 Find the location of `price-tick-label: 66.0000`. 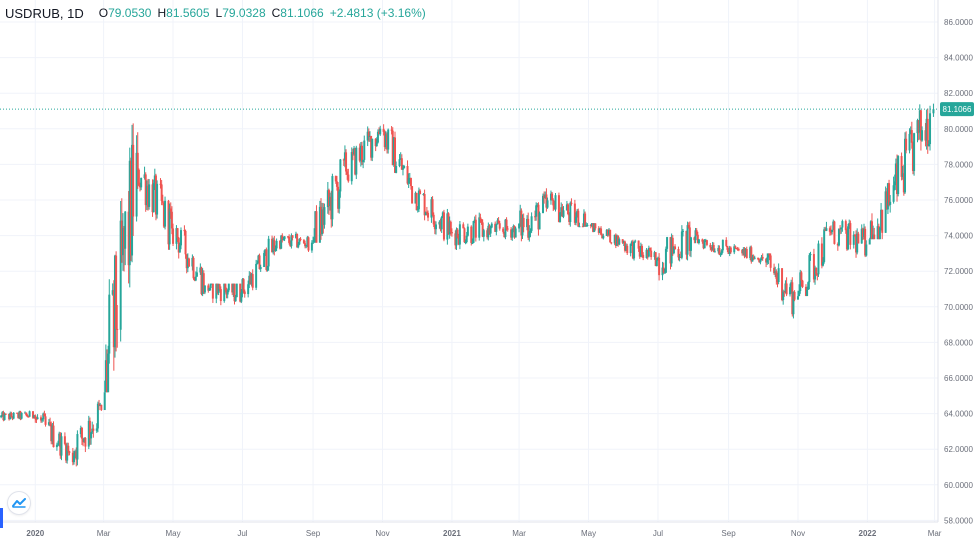

price-tick-label: 66.0000 is located at coordinates (958, 378).